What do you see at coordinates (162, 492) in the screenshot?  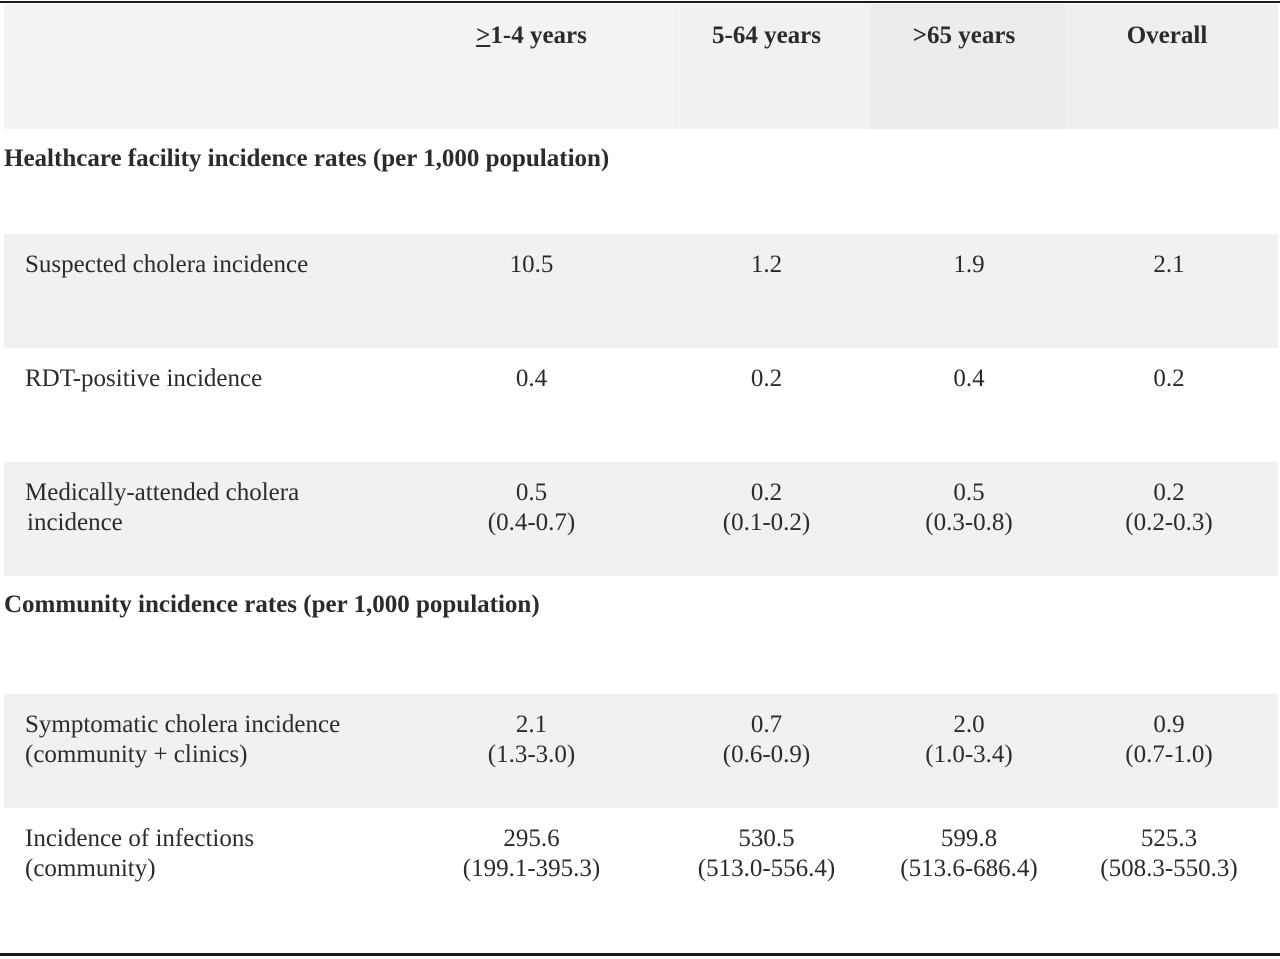 I see `row-label-line1: Medically-attended cholera` at bounding box center [162, 492].